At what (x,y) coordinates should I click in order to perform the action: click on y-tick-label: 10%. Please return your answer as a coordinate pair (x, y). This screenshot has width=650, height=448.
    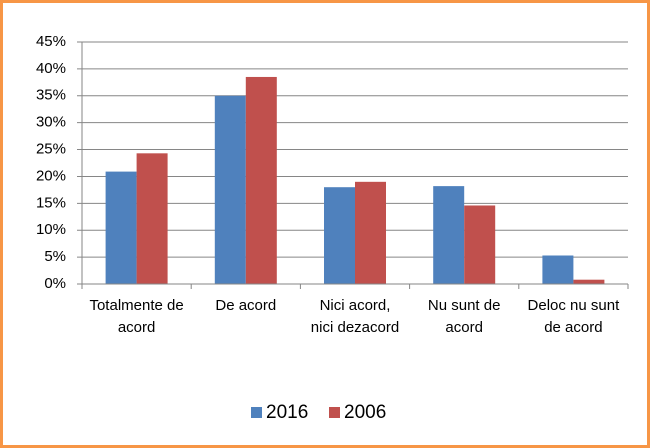
    Looking at the image, I should click on (51, 229).